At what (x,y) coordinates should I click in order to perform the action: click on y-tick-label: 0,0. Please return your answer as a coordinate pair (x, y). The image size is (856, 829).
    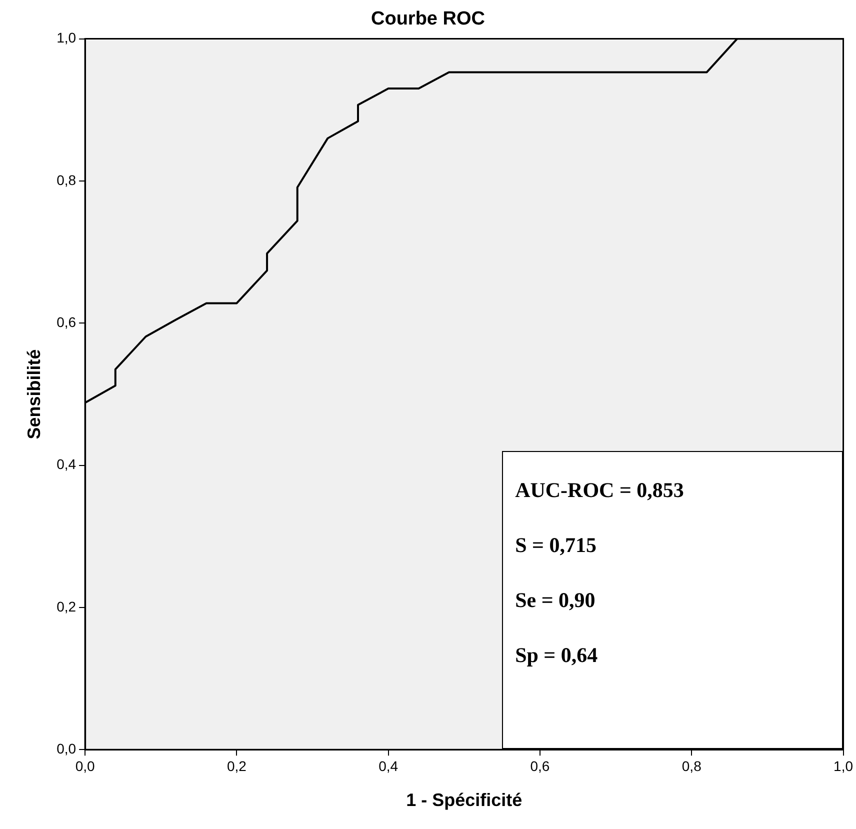
    Looking at the image, I should click on (66, 748).